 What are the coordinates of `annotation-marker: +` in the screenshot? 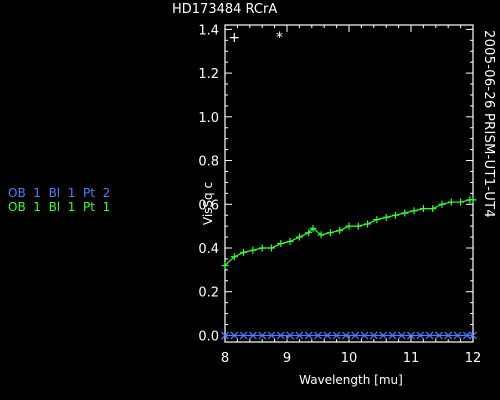 It's located at (234, 38).